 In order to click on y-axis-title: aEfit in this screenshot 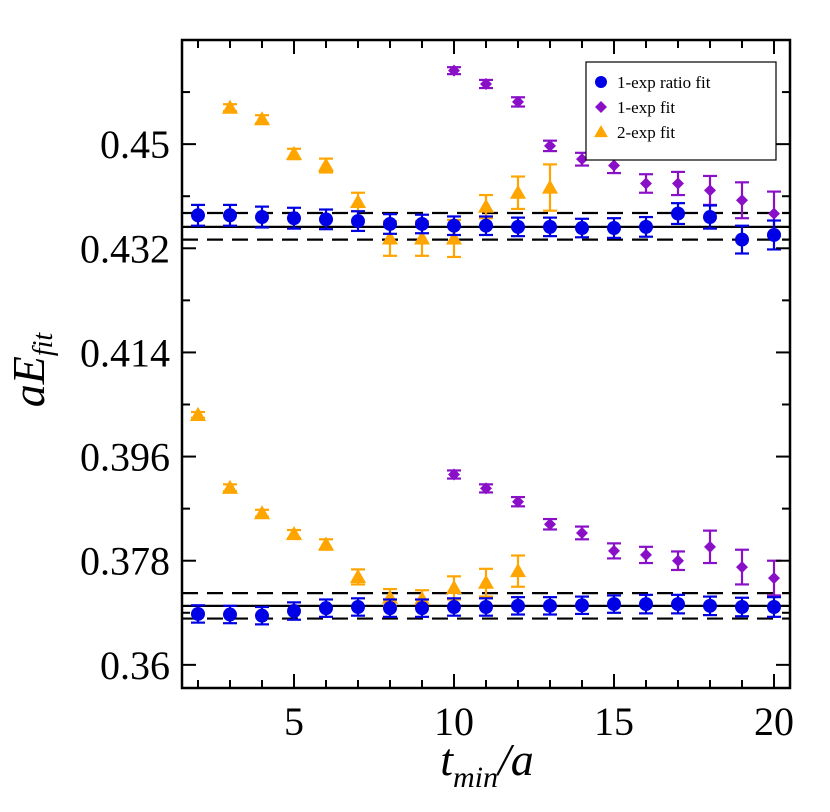, I will do `click(31, 370)`.